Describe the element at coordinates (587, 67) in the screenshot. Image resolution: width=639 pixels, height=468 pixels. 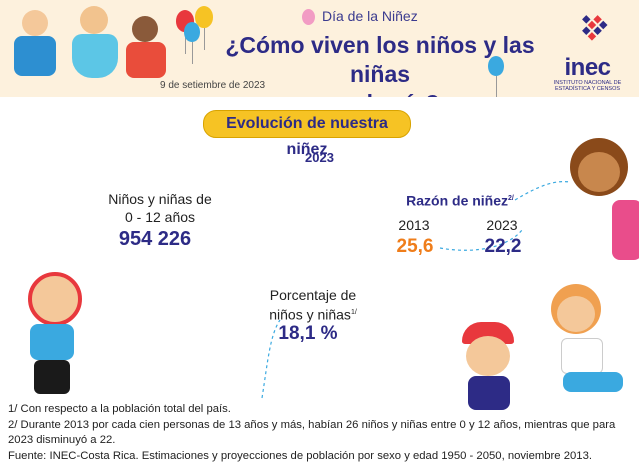
I see `logo-text: inec` at that location.